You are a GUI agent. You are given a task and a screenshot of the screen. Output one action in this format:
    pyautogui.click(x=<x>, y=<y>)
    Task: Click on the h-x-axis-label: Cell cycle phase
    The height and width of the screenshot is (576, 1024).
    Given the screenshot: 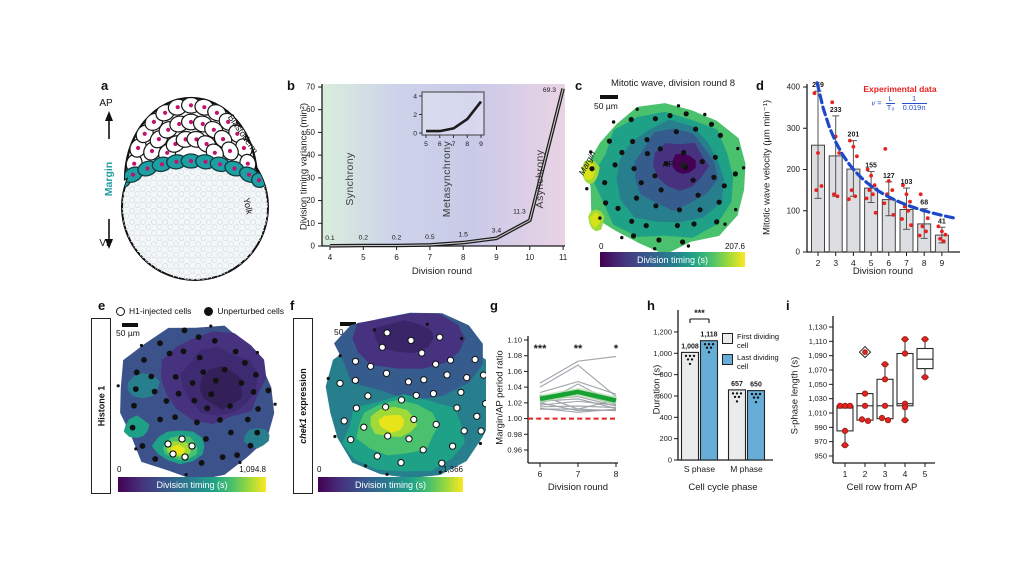 What is the action you would take?
    pyautogui.click(x=723, y=487)
    